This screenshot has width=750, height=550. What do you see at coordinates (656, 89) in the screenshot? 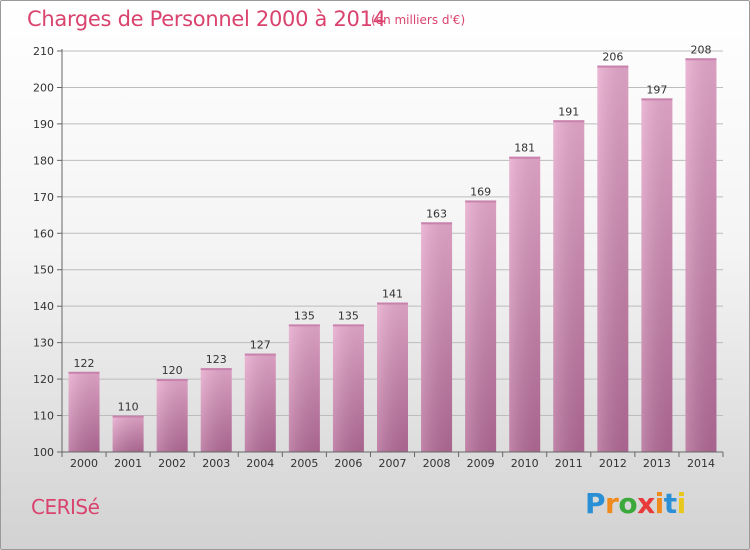
I see `data-label: 197` at bounding box center [656, 89].